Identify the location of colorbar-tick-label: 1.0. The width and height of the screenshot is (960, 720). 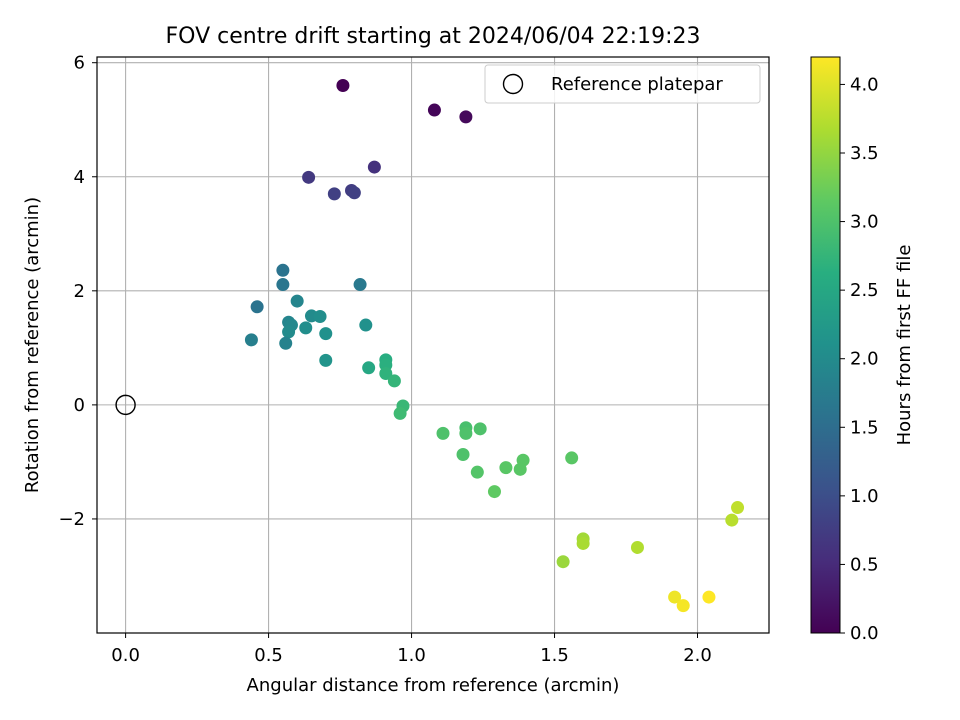
(864, 496).